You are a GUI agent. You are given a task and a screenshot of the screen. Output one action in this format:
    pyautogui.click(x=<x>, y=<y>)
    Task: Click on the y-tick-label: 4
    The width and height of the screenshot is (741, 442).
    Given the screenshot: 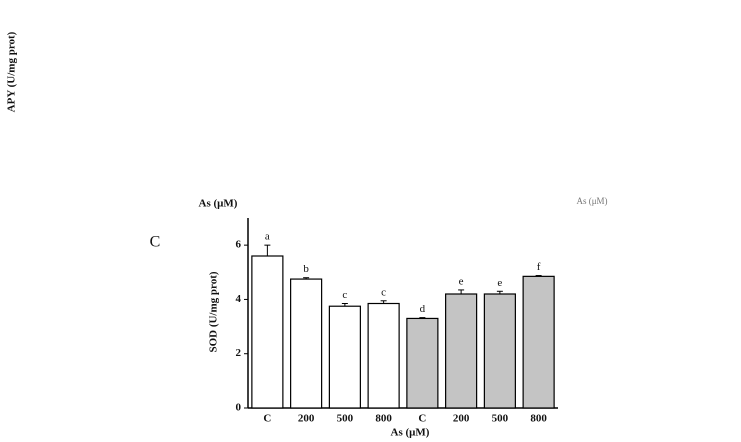 What is the action you would take?
    pyautogui.click(x=239, y=299)
    